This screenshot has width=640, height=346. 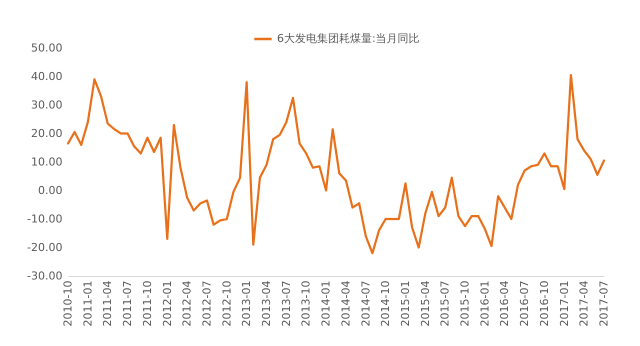 I want to click on y-tick-label: 50.00, so click(x=46, y=48).